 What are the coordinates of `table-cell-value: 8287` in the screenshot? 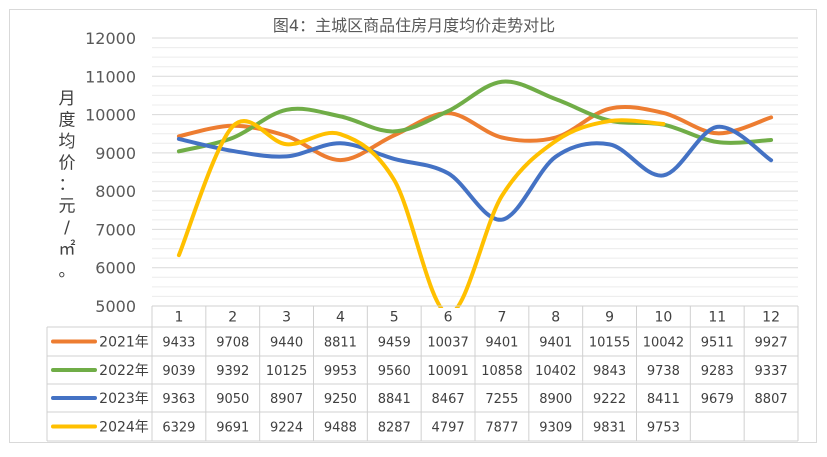 It's located at (394, 428).